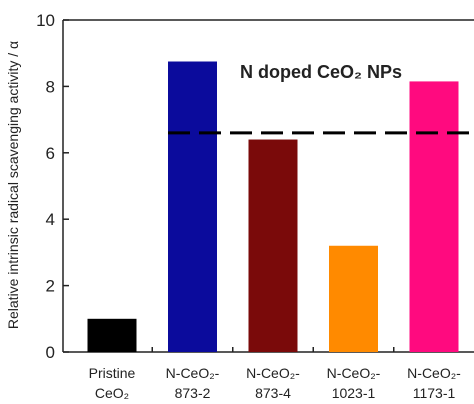 The image size is (474, 404). Describe the element at coordinates (112, 393) in the screenshot. I see `x-tick-label: CeO₂` at that location.